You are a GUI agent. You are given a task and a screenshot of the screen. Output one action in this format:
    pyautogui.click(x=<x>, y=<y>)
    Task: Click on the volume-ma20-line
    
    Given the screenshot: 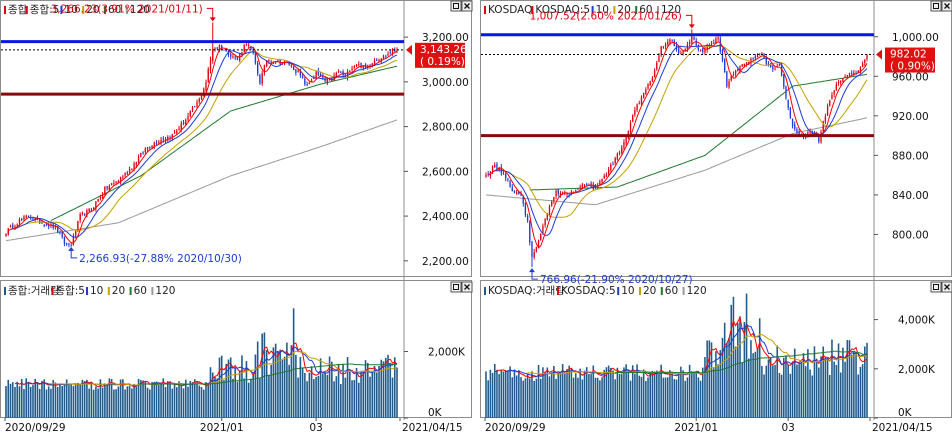 What is the action you would take?
    pyautogui.click(x=223, y=368)
    